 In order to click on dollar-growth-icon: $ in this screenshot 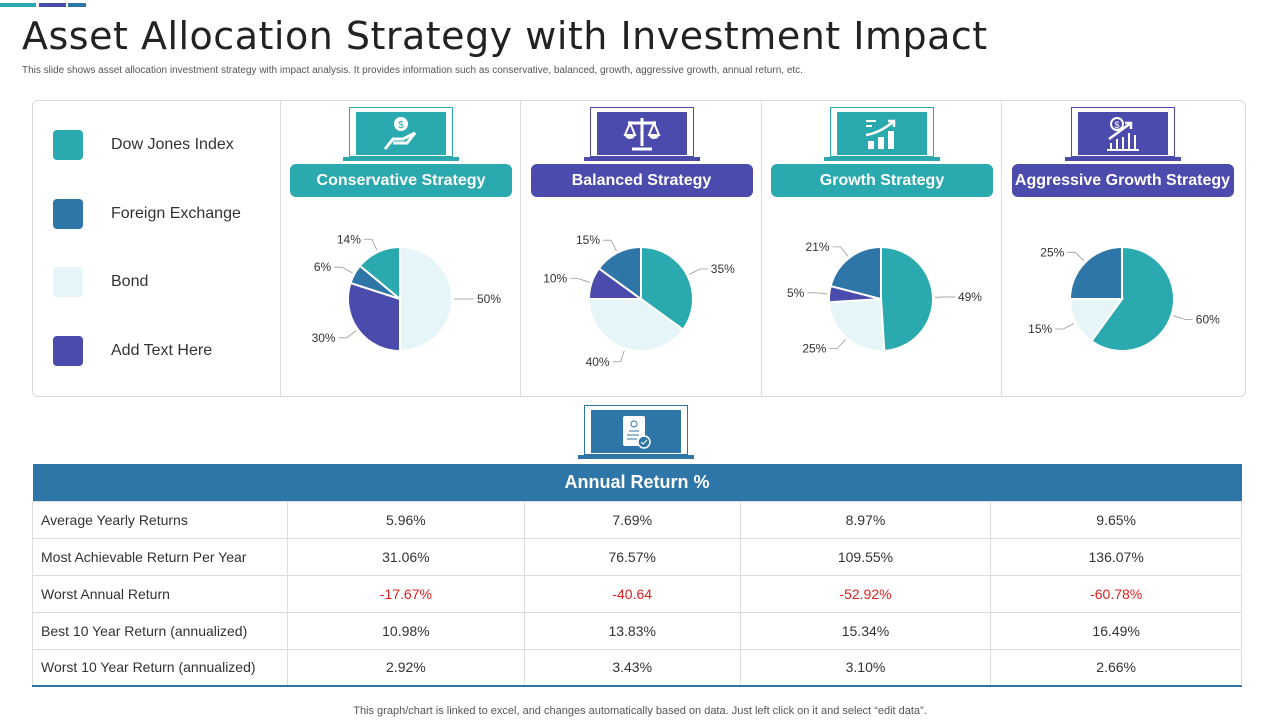, I will do `click(1122, 133)`.